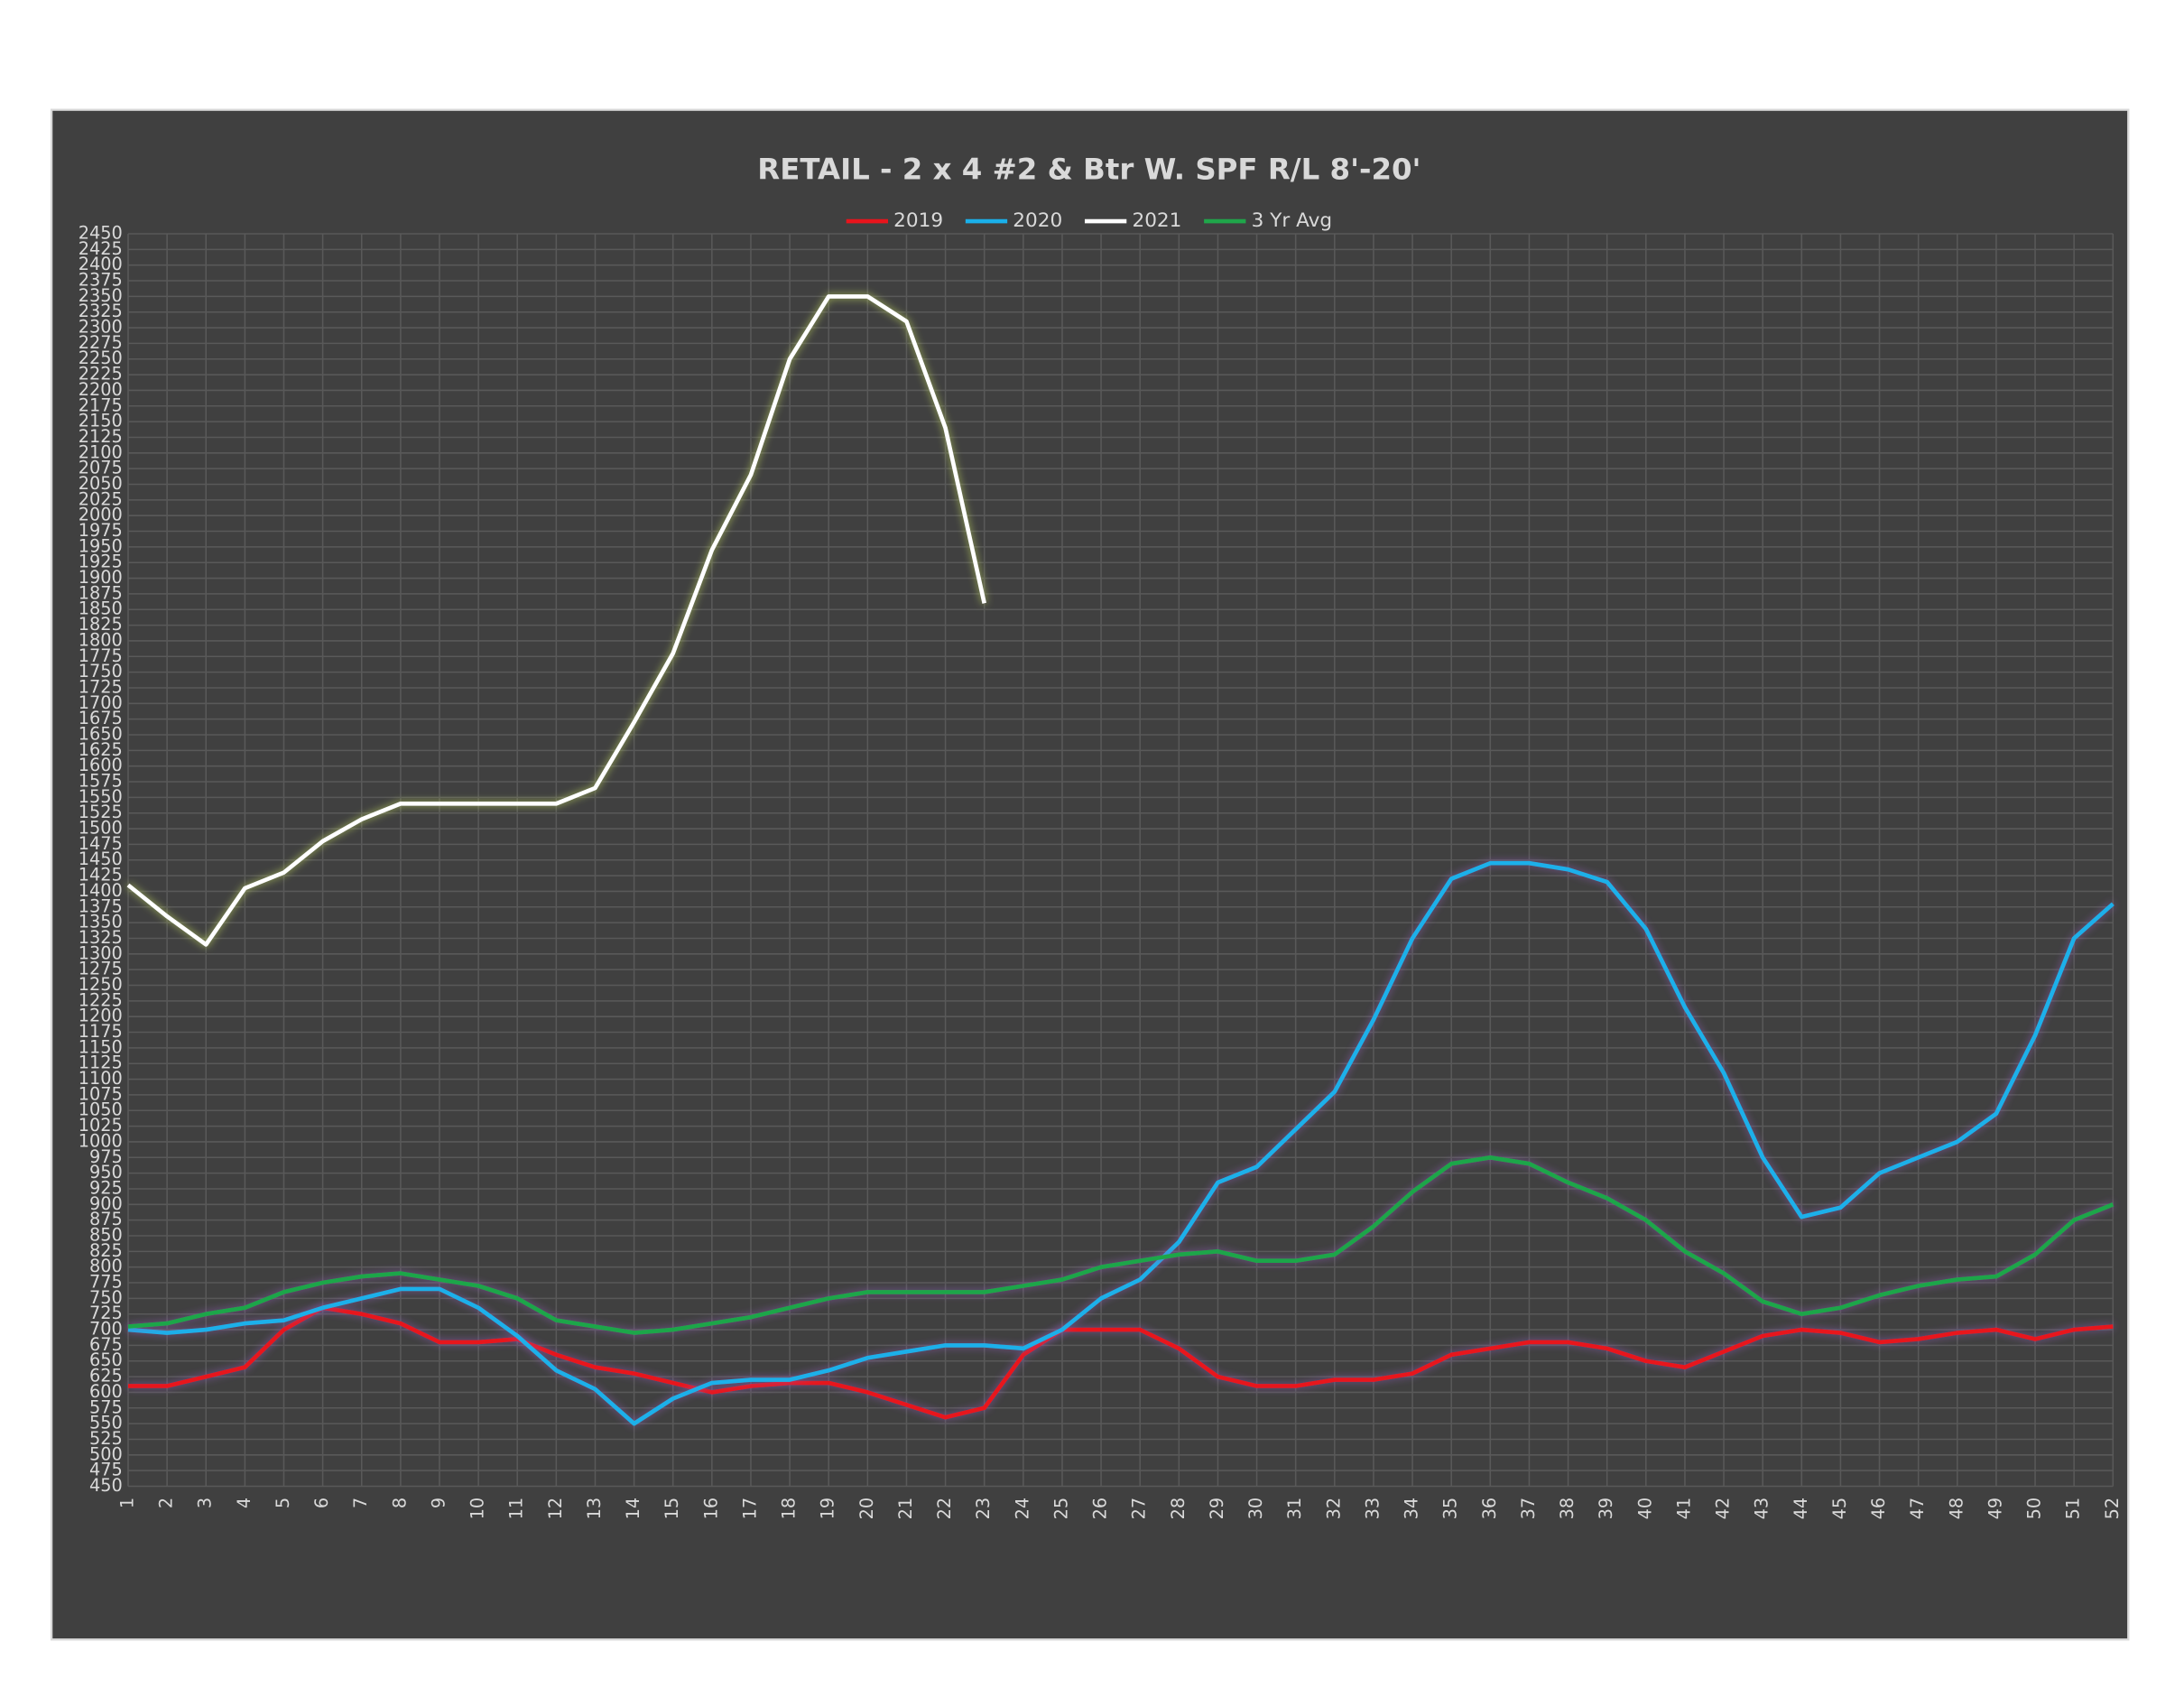 The image size is (2184, 1688). What do you see at coordinates (828, 1509) in the screenshot?
I see `x-tick-label: 19` at bounding box center [828, 1509].